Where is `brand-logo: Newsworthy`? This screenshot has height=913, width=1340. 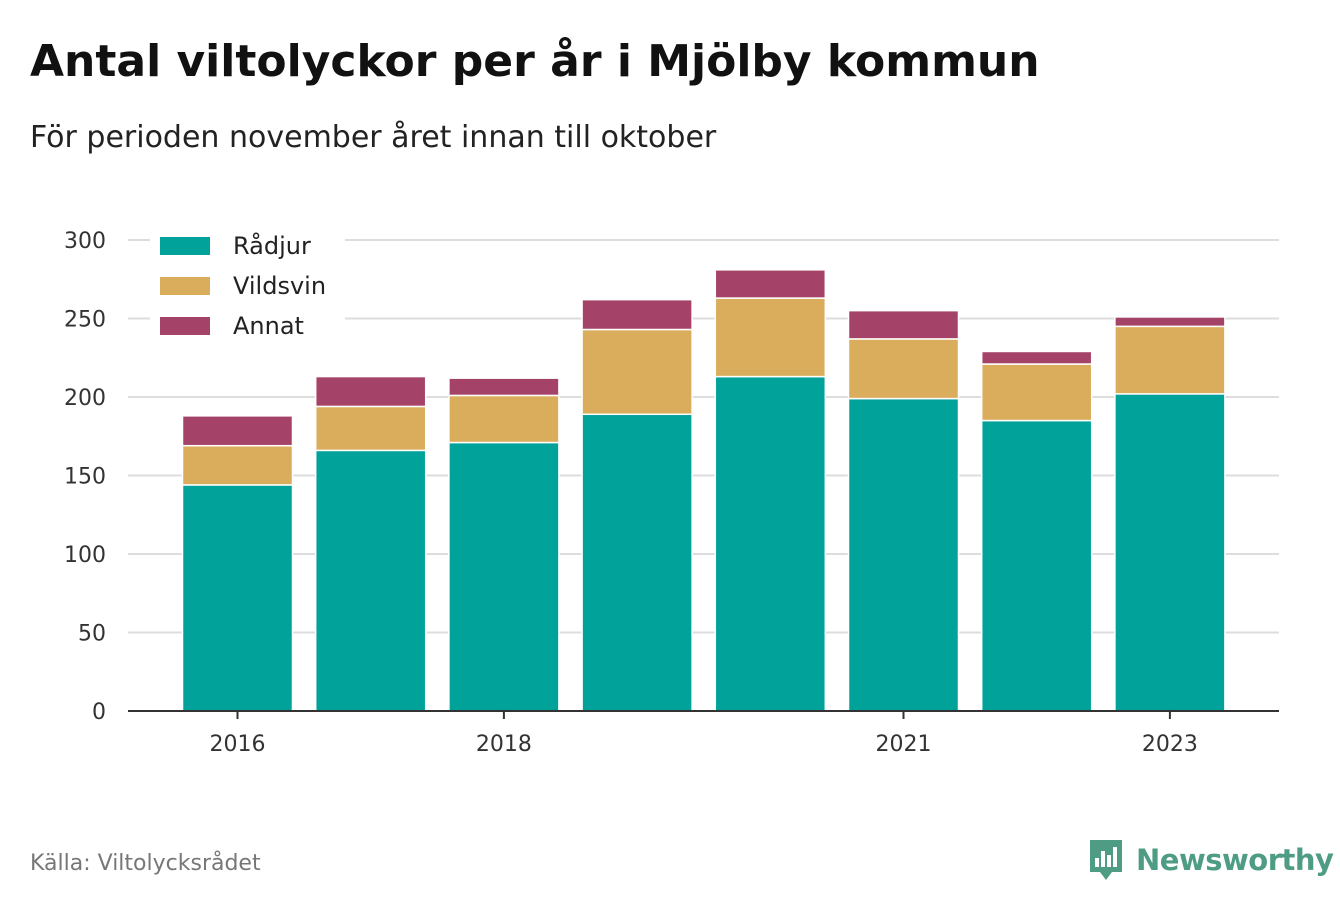 brand-logo: Newsworthy is located at coordinates (1211, 860).